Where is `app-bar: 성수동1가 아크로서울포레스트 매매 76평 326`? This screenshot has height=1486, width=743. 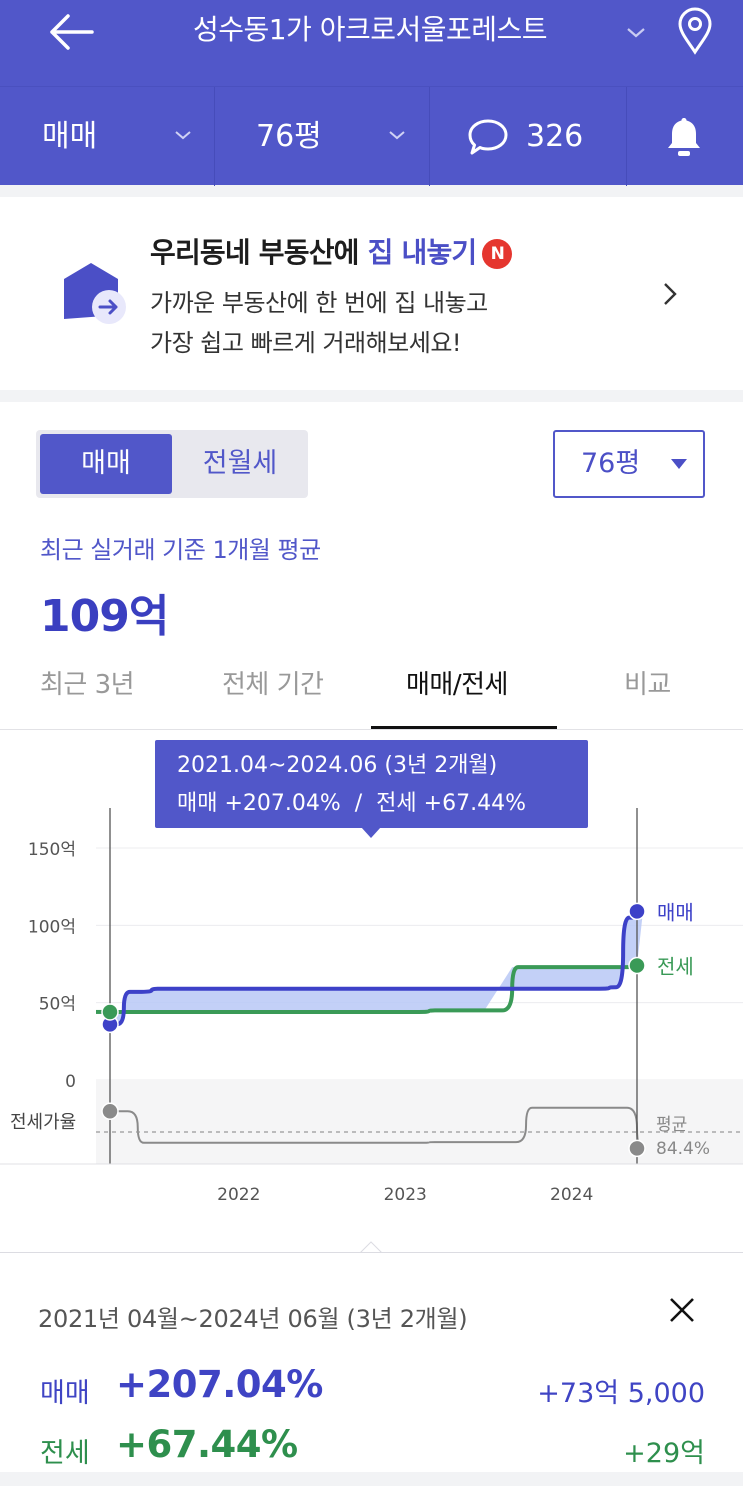 app-bar: 성수동1가 아크로서울포레스트 매매 76평 326 is located at coordinates (371, 93).